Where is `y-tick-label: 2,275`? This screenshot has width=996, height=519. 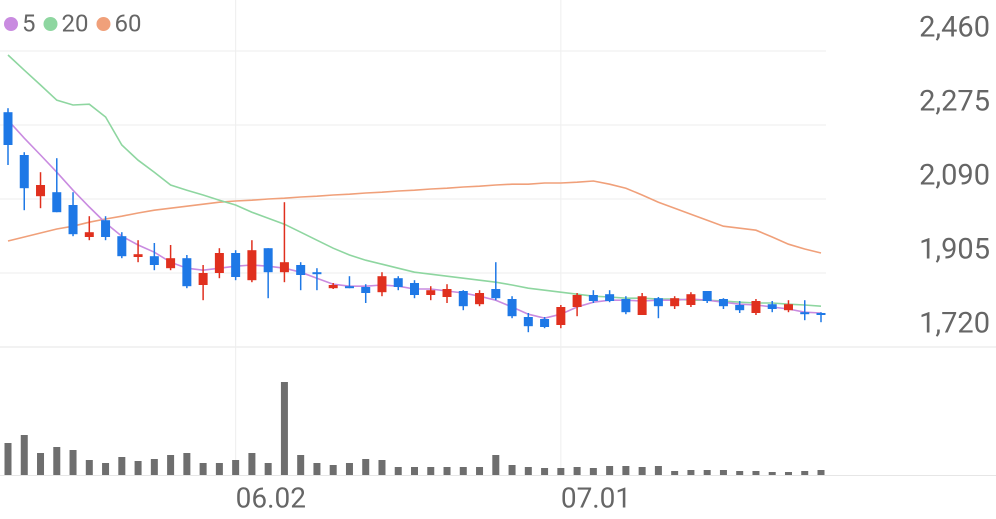 y-tick-label: 2,275 is located at coordinates (954, 102).